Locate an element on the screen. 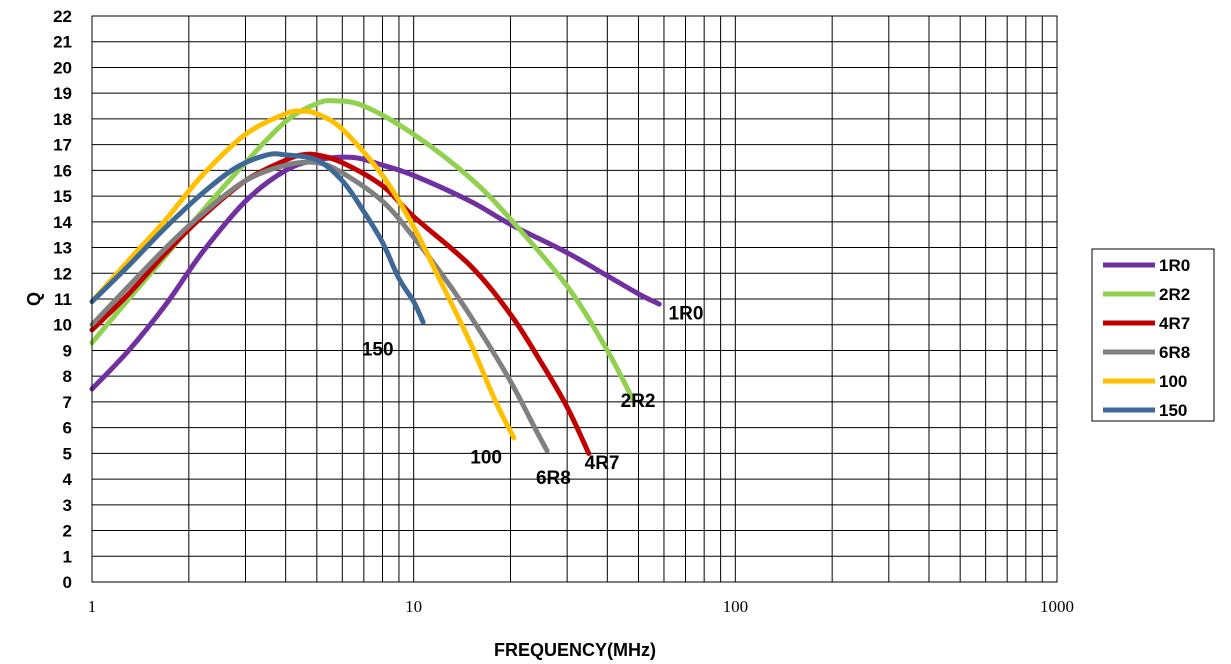  legend-label-6r8: 6R8 is located at coordinates (1174, 352).